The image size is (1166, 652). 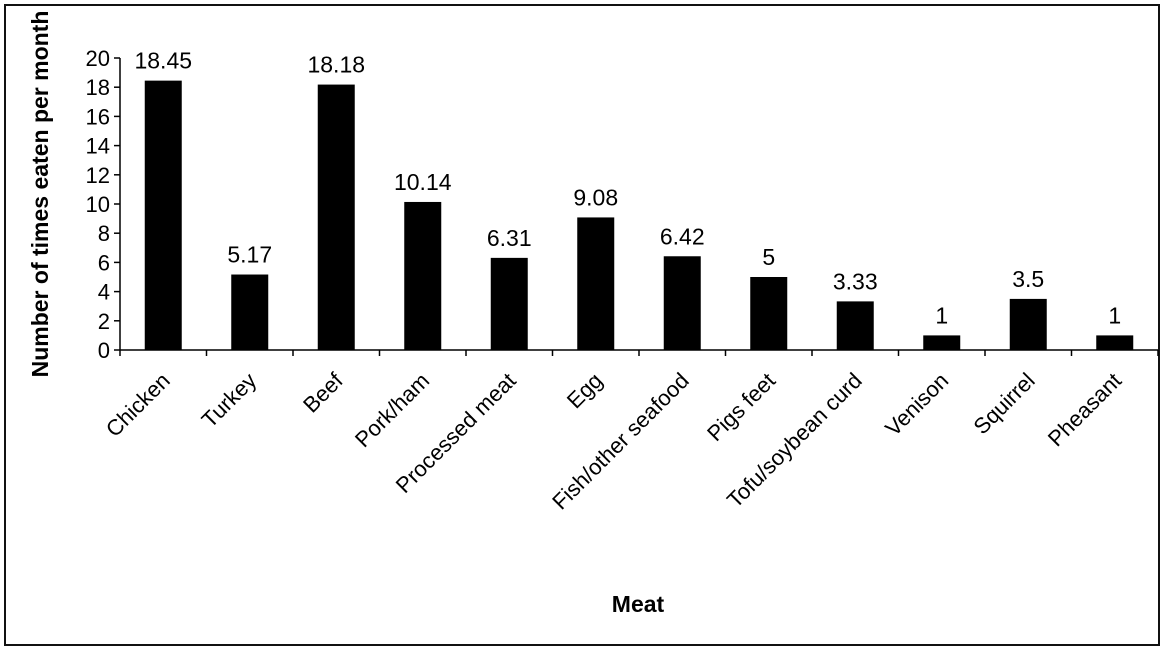 I want to click on data-label: 18.45, so click(x=163, y=61).